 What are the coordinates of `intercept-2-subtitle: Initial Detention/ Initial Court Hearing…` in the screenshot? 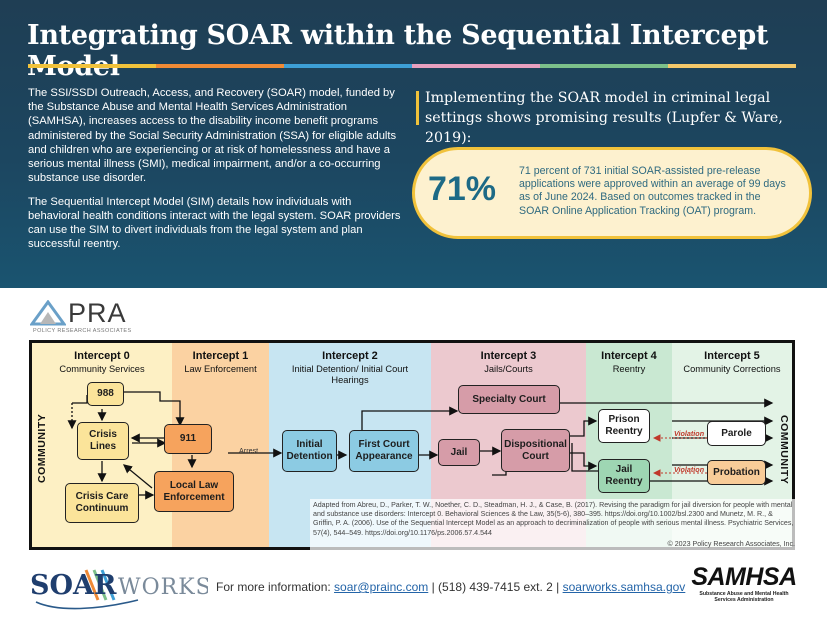 It's located at (350, 375).